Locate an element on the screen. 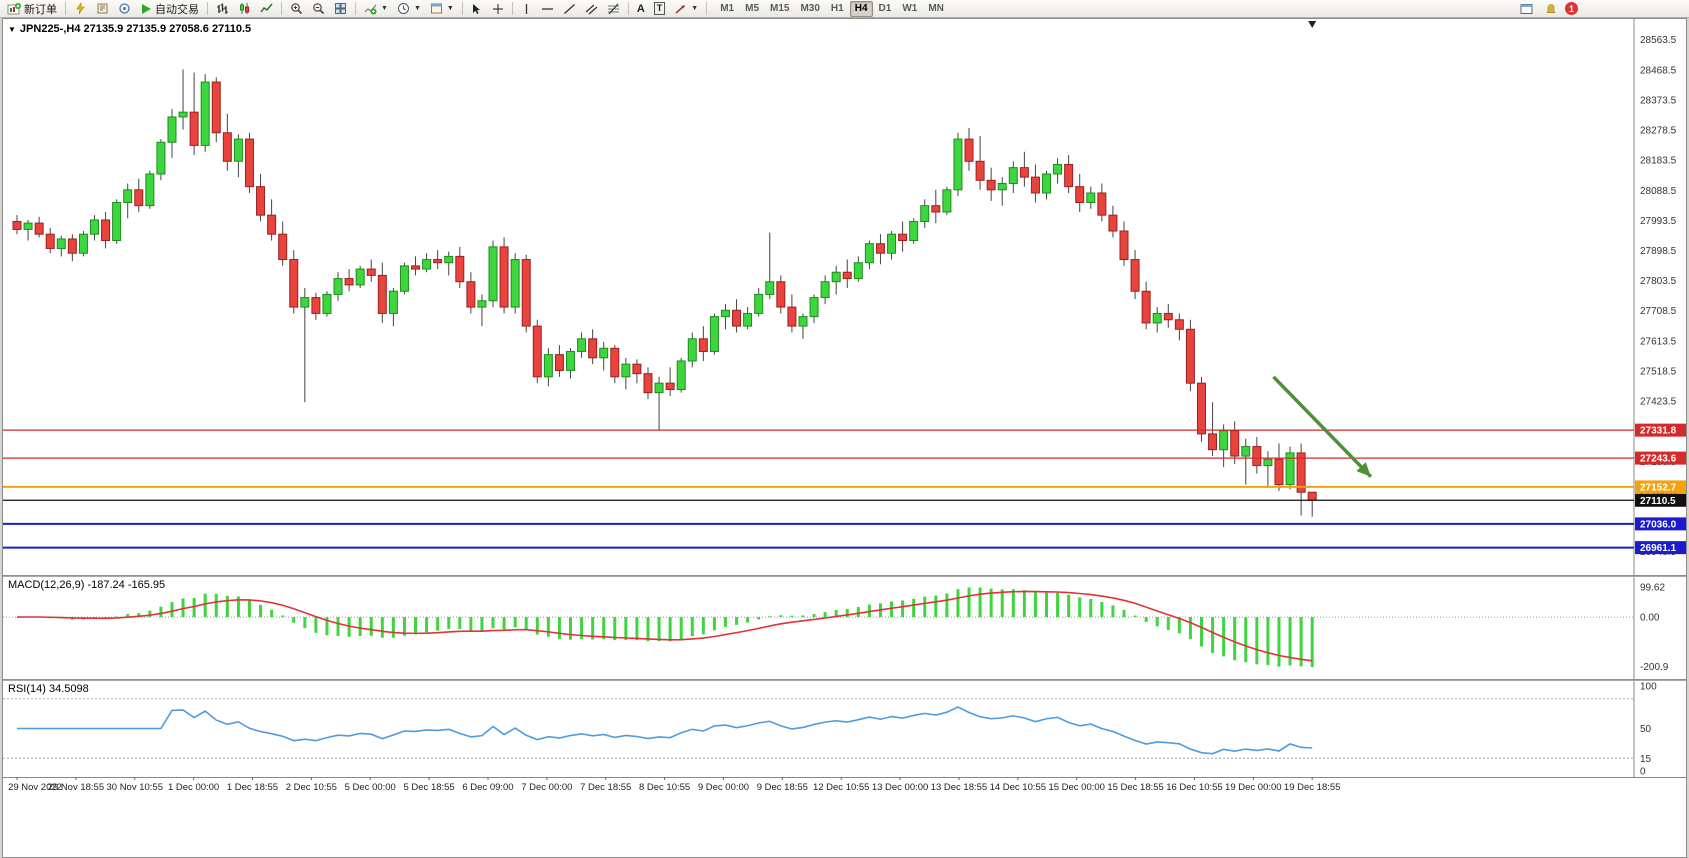  periods-button: ▼ is located at coordinates (409, 9).